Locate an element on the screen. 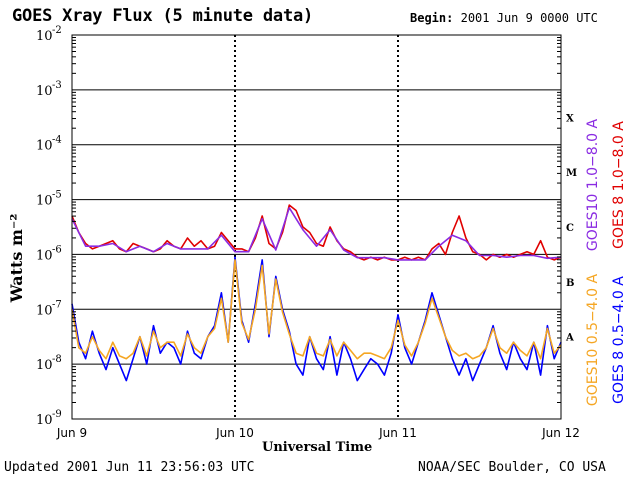 The width and height of the screenshot is (640, 480). begin-value: 2001 Jun 9 0000 UTC is located at coordinates (529, 18).